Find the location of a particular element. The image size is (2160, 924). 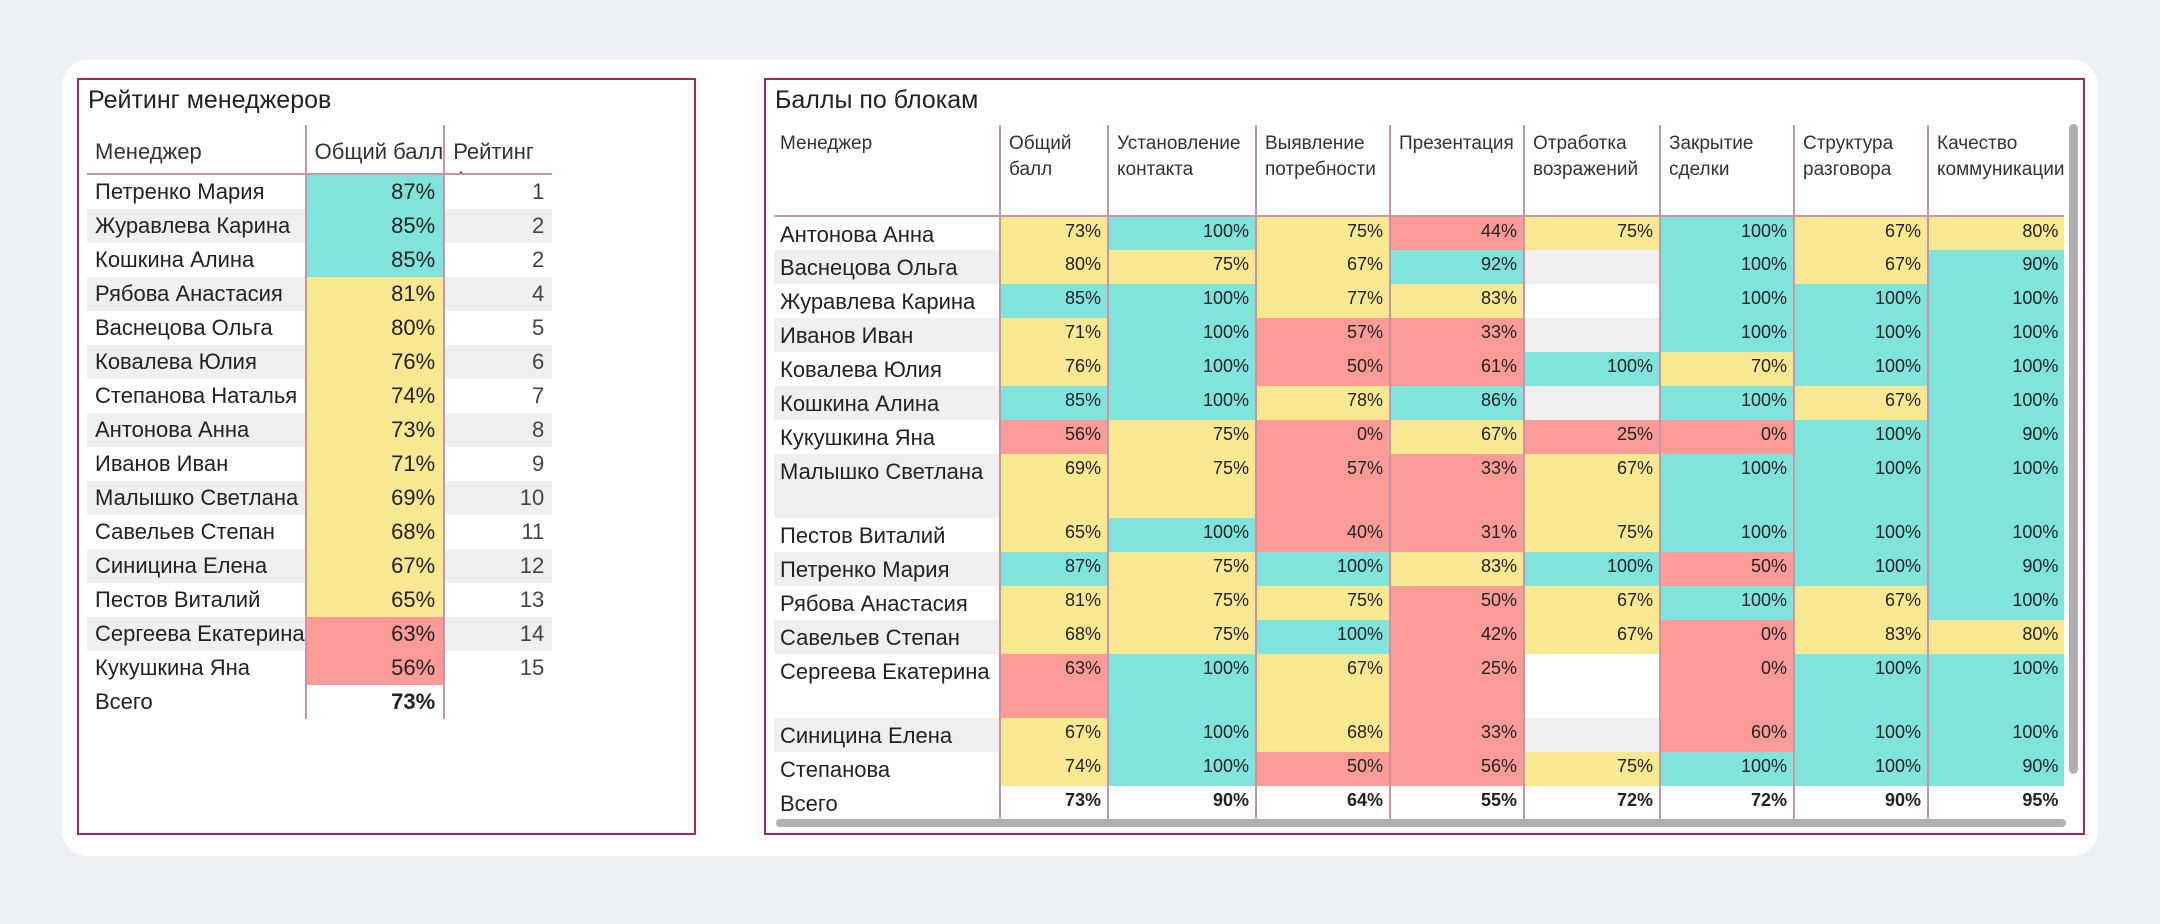

table-row: Савельев Степан 68% 11 is located at coordinates (320, 532).